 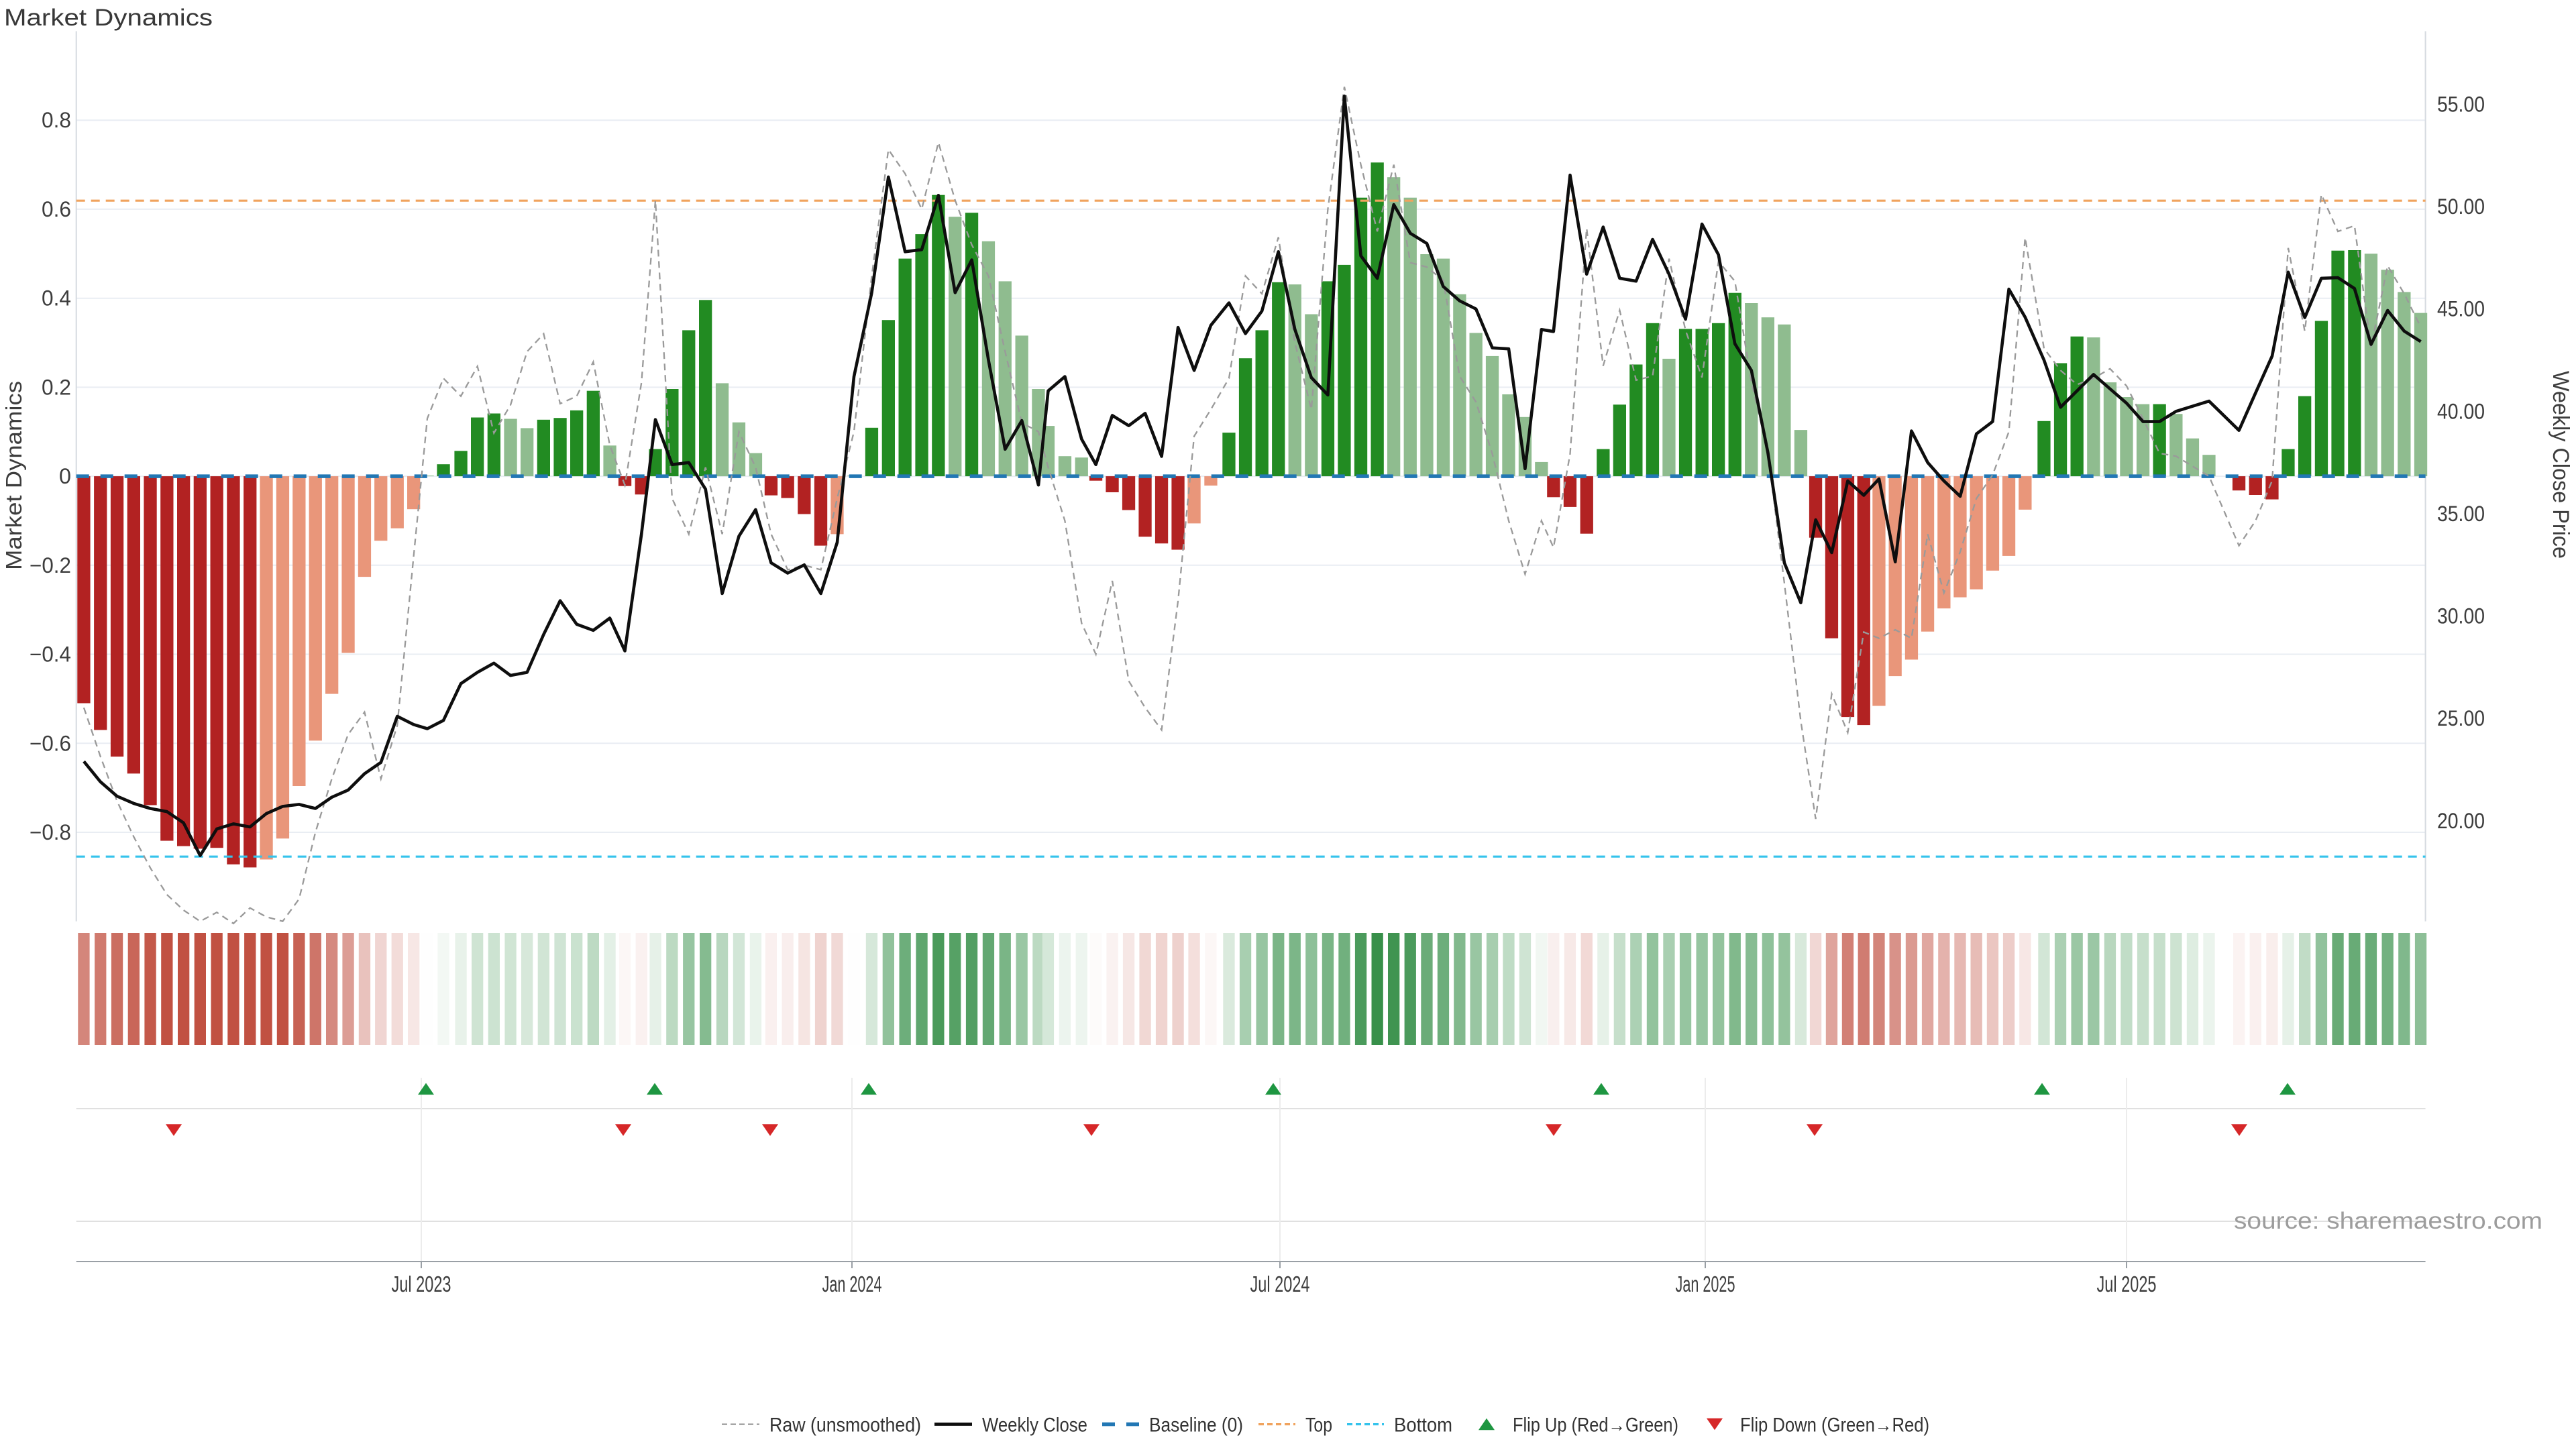 What do you see at coordinates (56, 120) in the screenshot?
I see `svg-text: 0.8` at bounding box center [56, 120].